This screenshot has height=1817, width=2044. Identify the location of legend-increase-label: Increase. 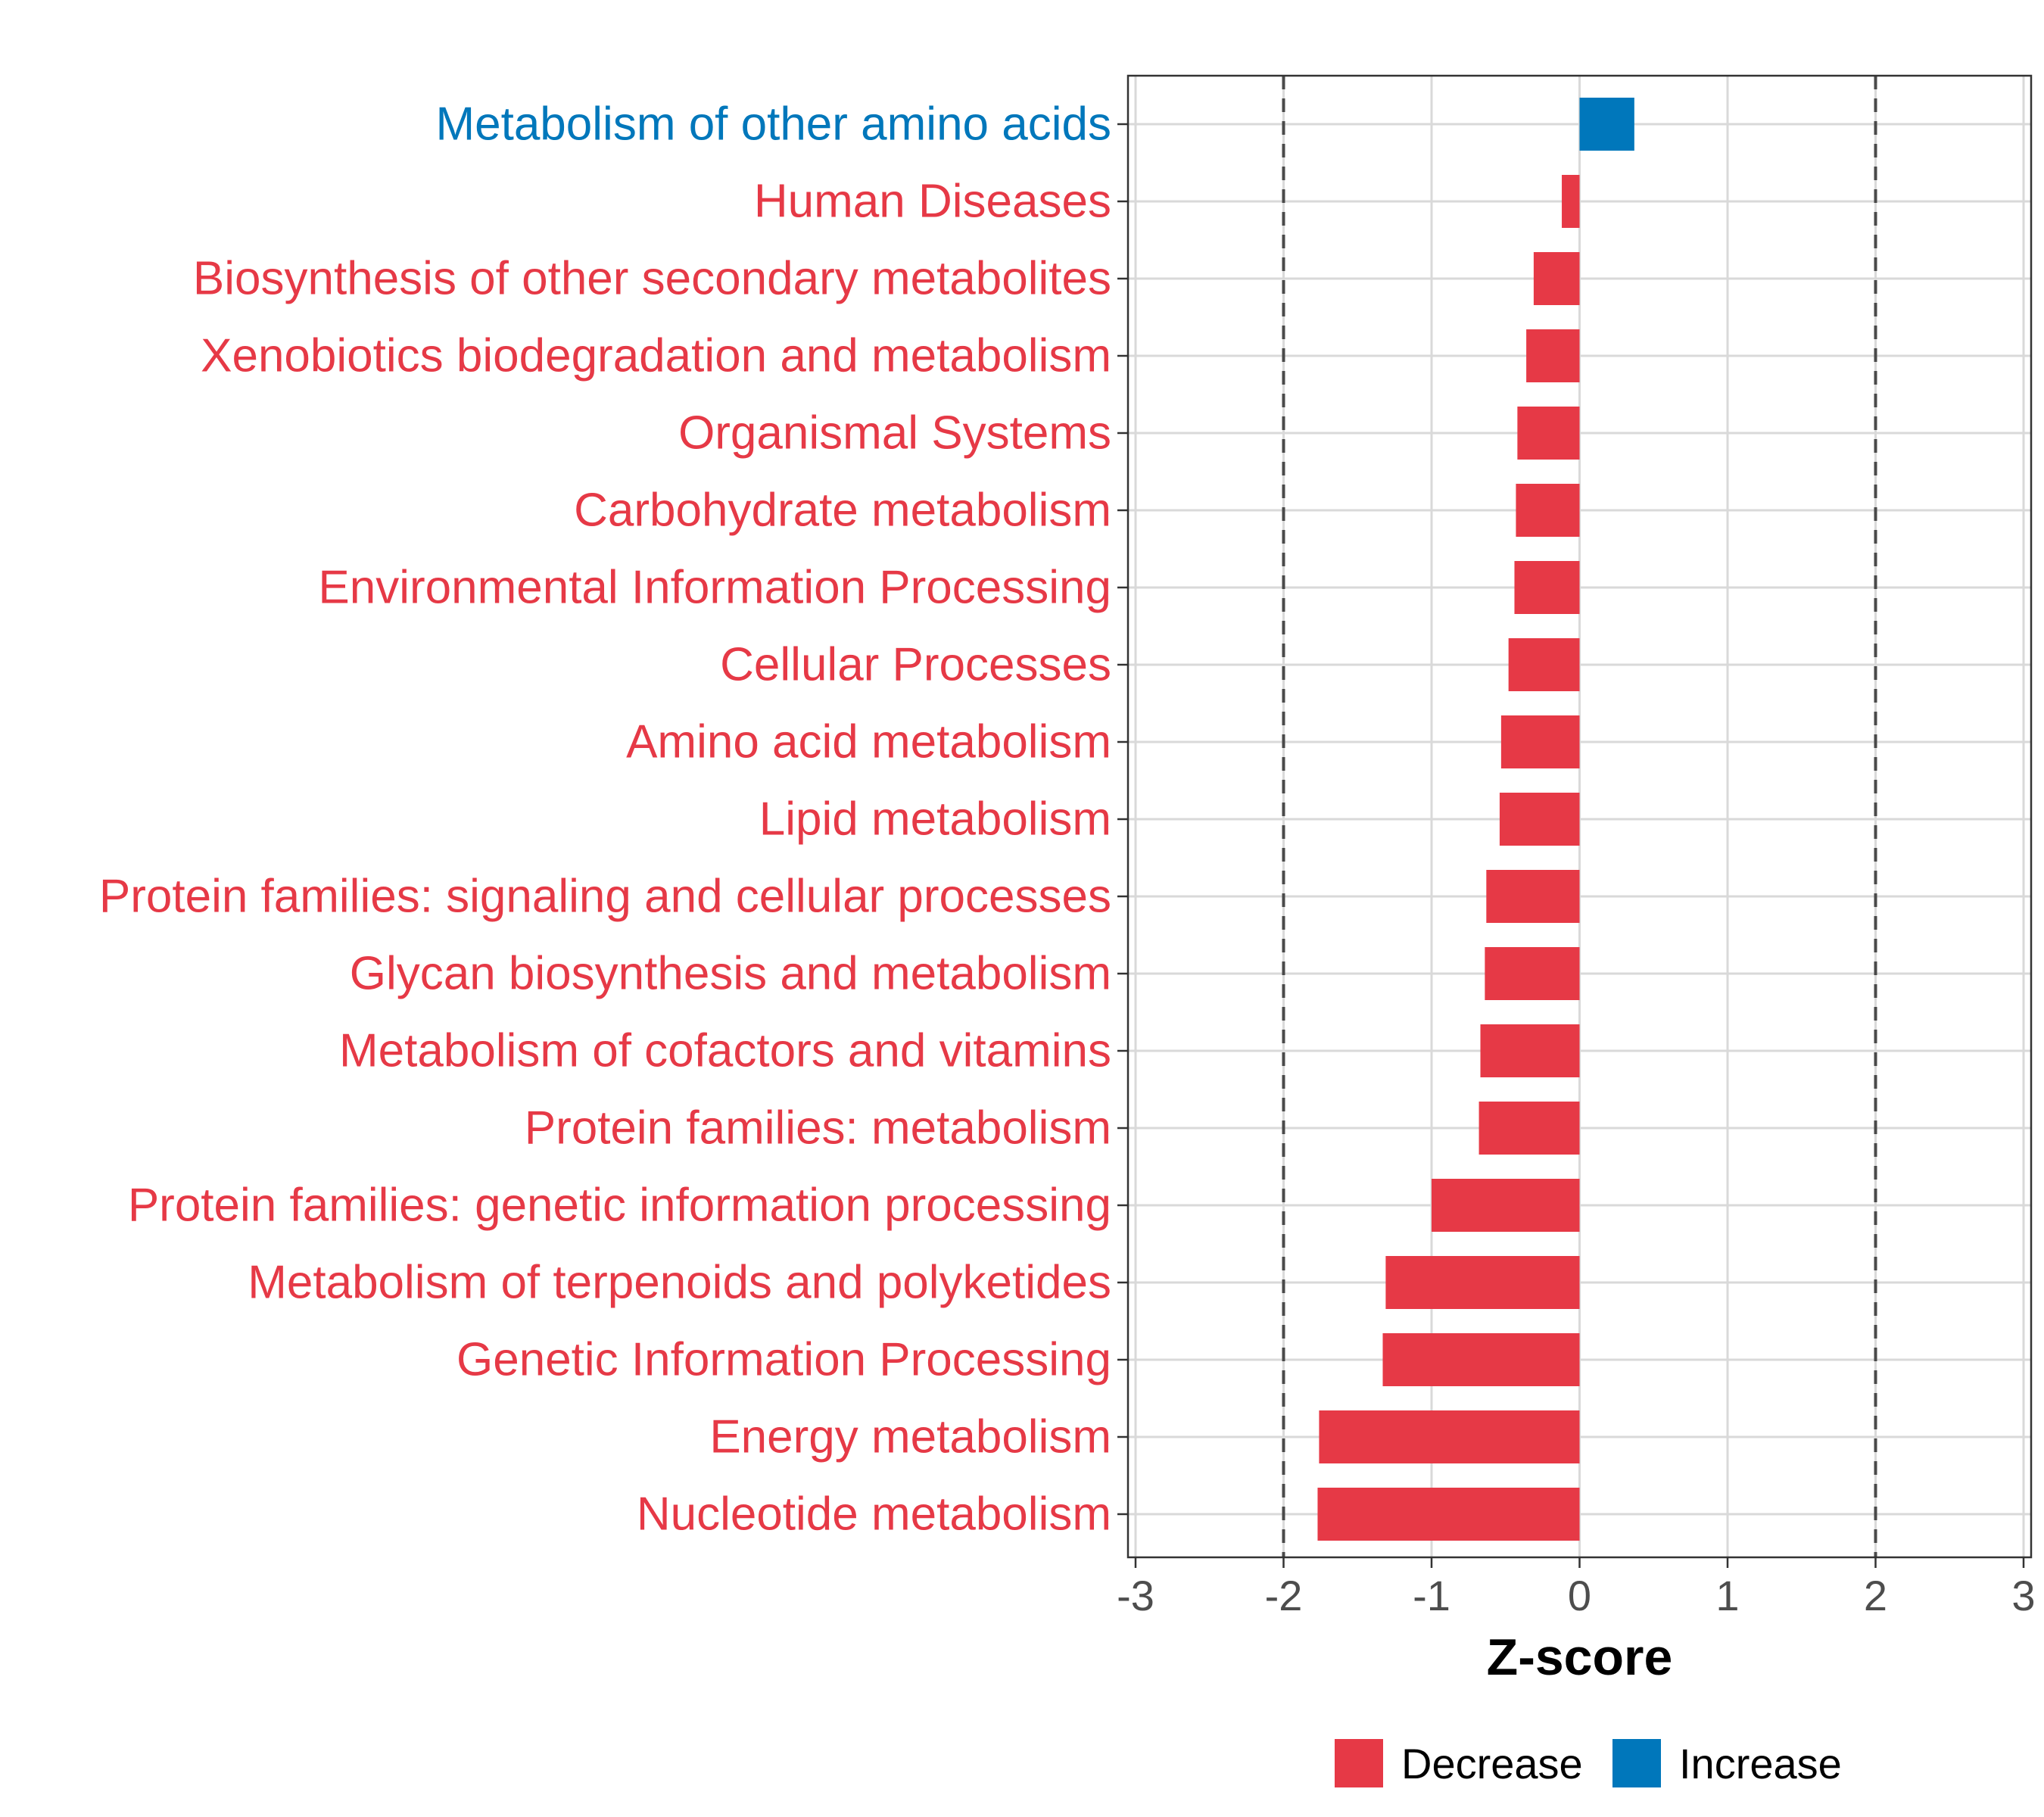
(1760, 1764).